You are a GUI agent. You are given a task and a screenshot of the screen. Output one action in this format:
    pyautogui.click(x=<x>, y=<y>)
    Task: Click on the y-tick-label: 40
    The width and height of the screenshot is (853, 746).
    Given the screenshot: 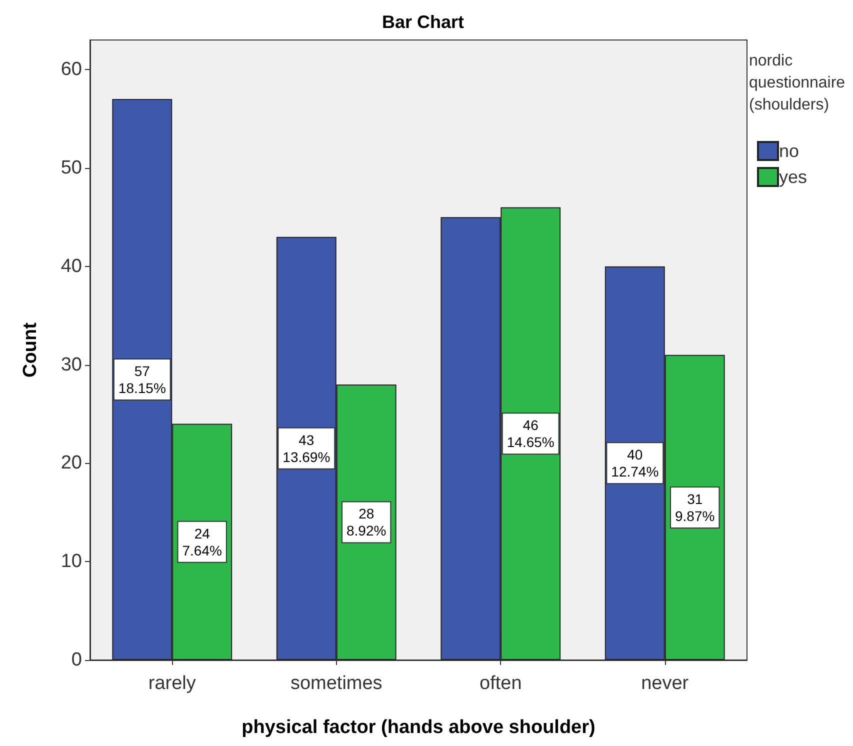 What is the action you would take?
    pyautogui.click(x=71, y=266)
    